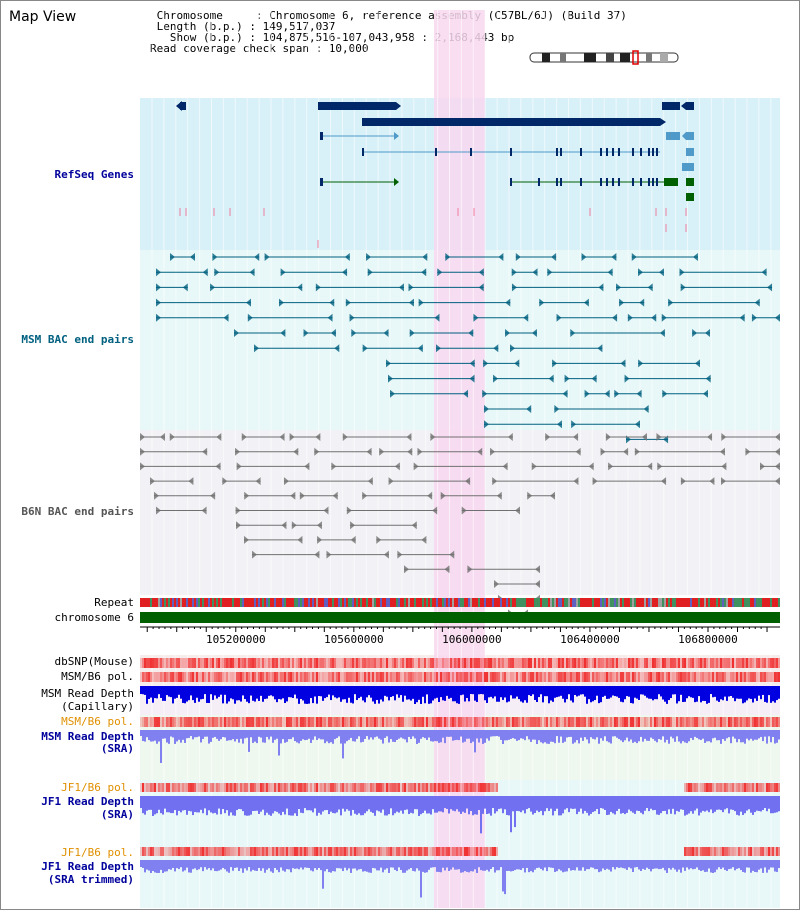  What do you see at coordinates (472, 639) in the screenshot?
I see `axis-tick-label: 106000000` at bounding box center [472, 639].